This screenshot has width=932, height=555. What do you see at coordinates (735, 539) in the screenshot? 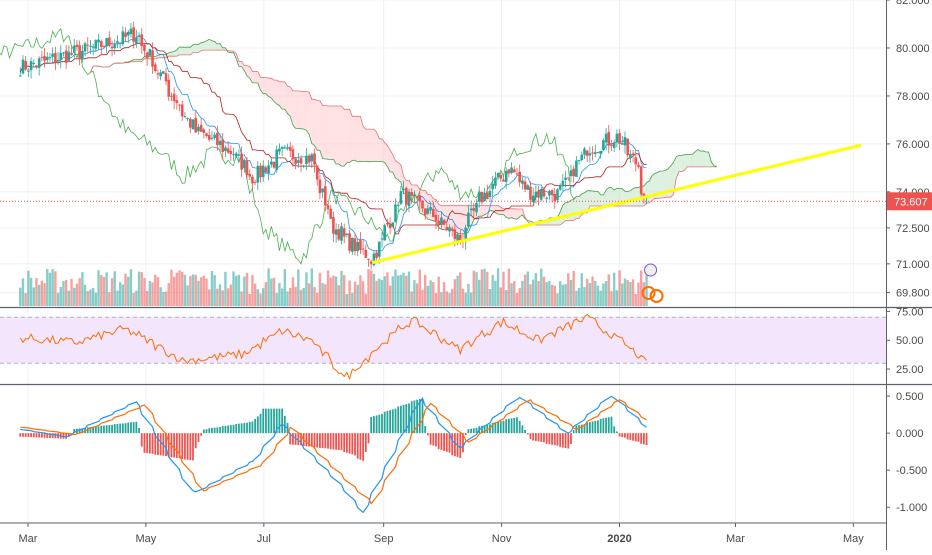
I see `time-axis-tick-label: Mar` at bounding box center [735, 539].